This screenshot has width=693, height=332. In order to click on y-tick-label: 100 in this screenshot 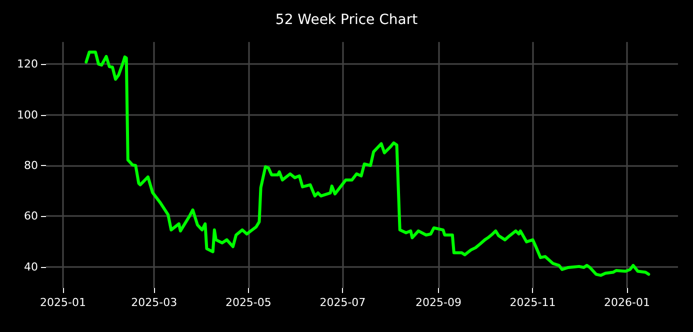, I will do `click(27, 115)`.